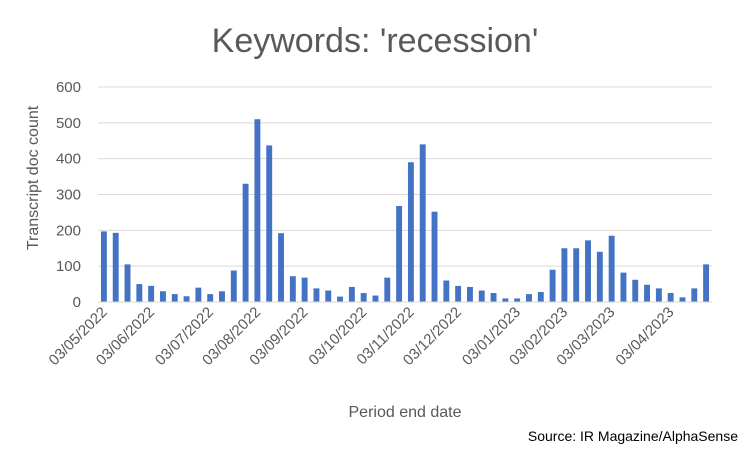  I want to click on y-tick-label: 400, so click(68, 159).